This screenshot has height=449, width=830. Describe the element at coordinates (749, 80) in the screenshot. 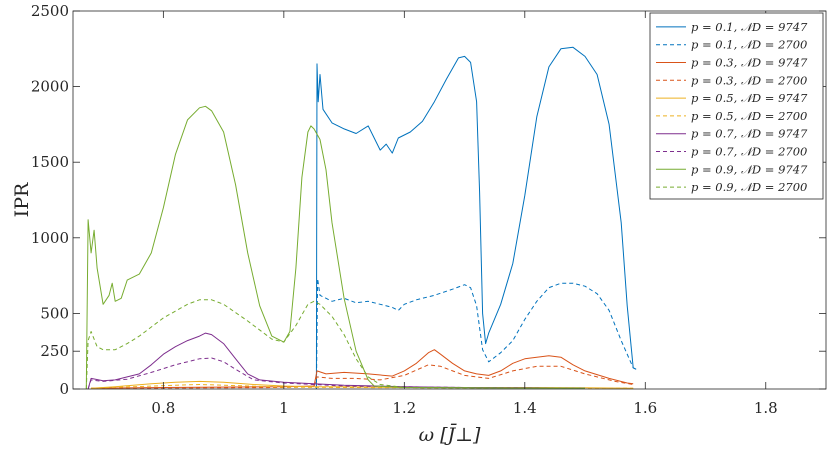

I see `legend-entry: p = 0.3, 𝒩D = 2700` at that location.